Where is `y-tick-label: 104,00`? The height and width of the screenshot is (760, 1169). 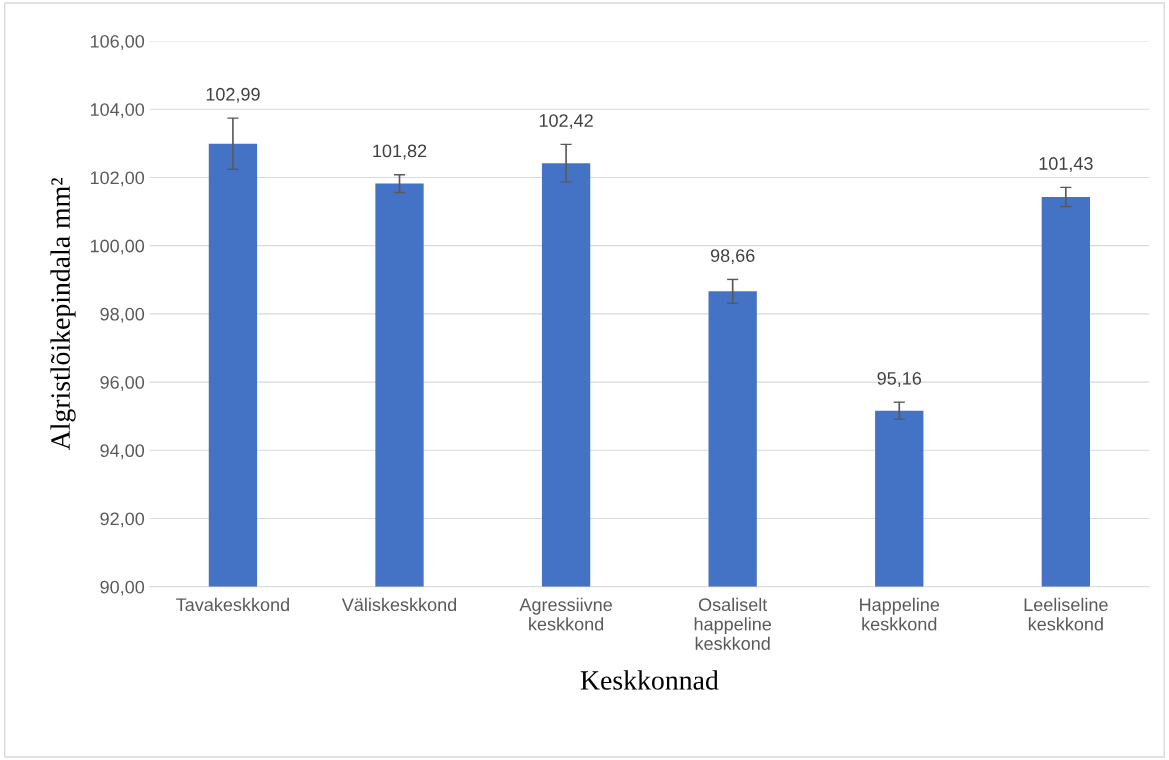 y-tick-label: 104,00 is located at coordinates (117, 111).